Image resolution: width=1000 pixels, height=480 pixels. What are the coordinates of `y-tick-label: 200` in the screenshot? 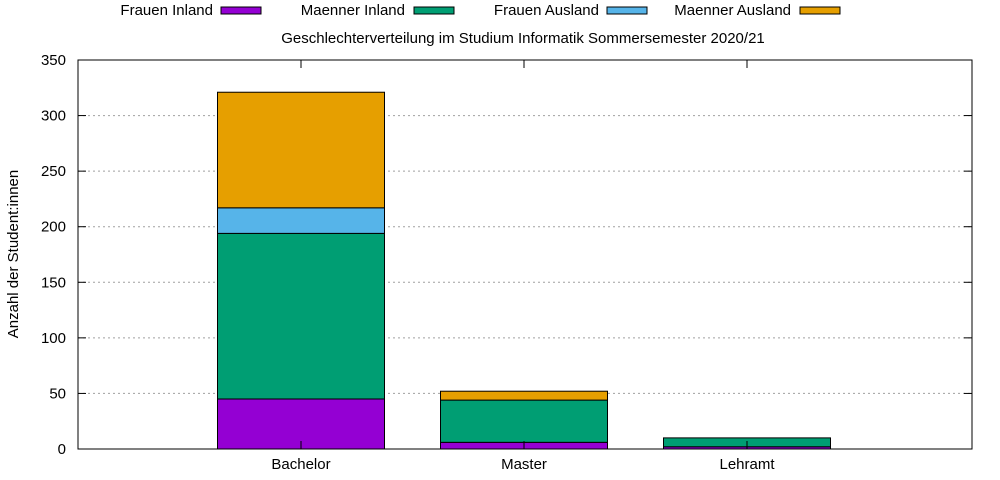 It's located at (53, 227).